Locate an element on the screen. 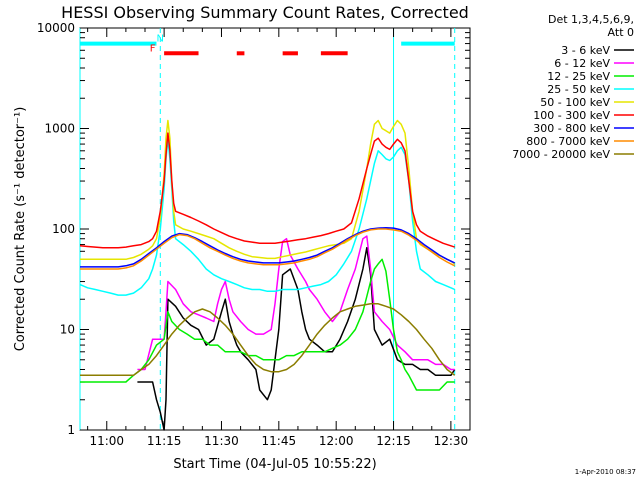 Image resolution: width=640 pixels, height=480 pixels. x-tick-label: 12:15 is located at coordinates (393, 441).